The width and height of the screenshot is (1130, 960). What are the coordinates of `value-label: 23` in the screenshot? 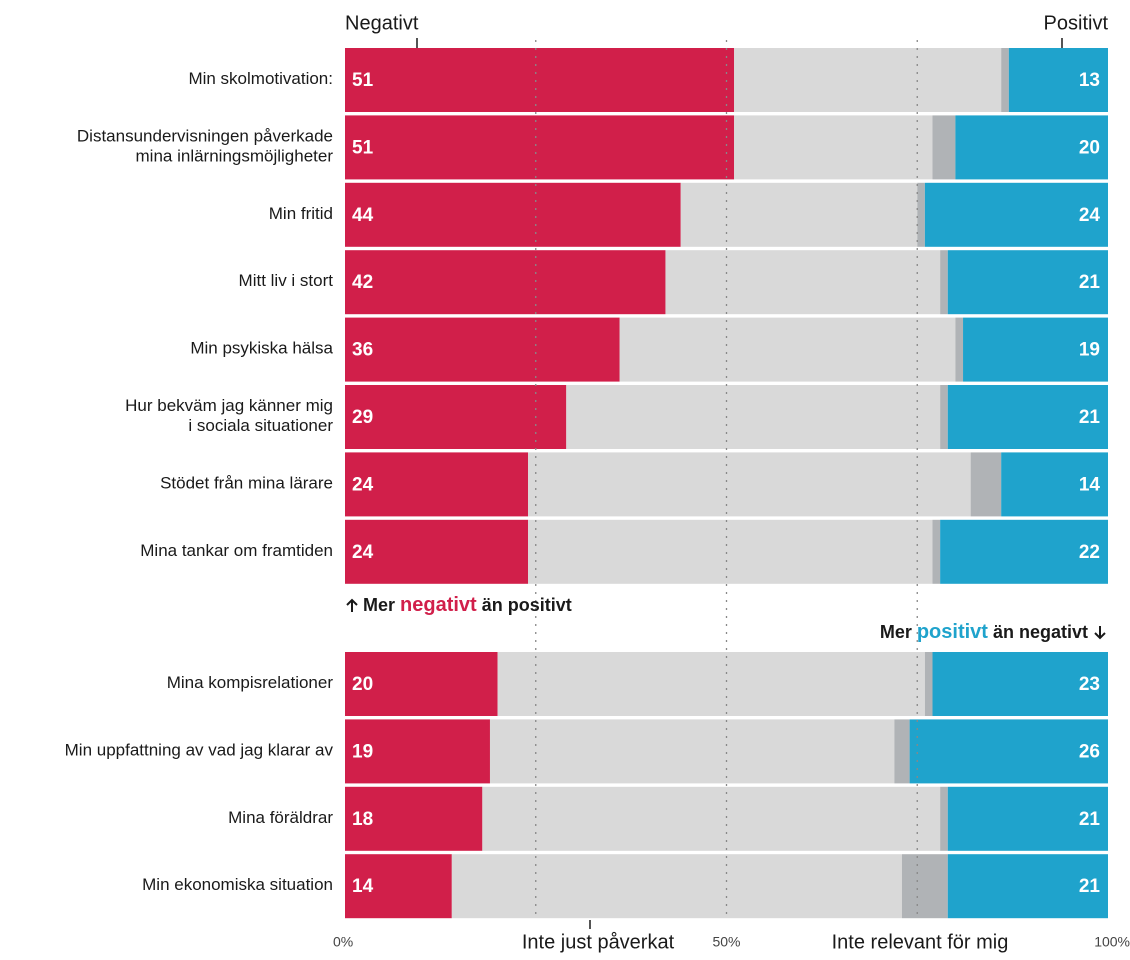 It's located at (1089, 684).